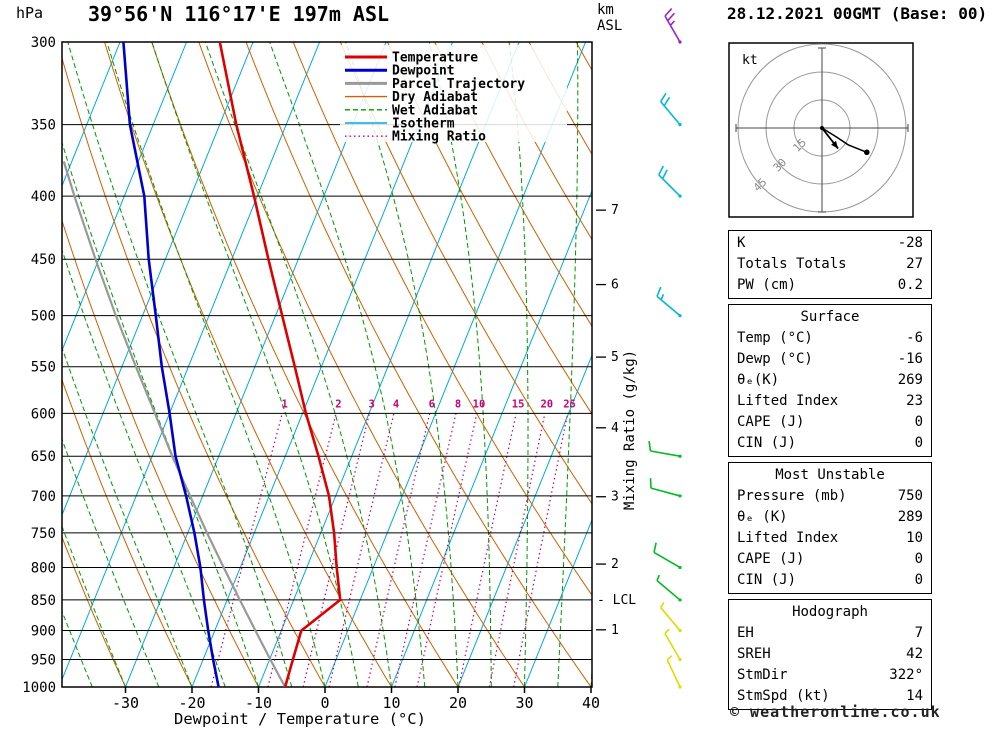  What do you see at coordinates (280, 364) in the screenshot?
I see `temperature-curve` at bounding box center [280, 364].